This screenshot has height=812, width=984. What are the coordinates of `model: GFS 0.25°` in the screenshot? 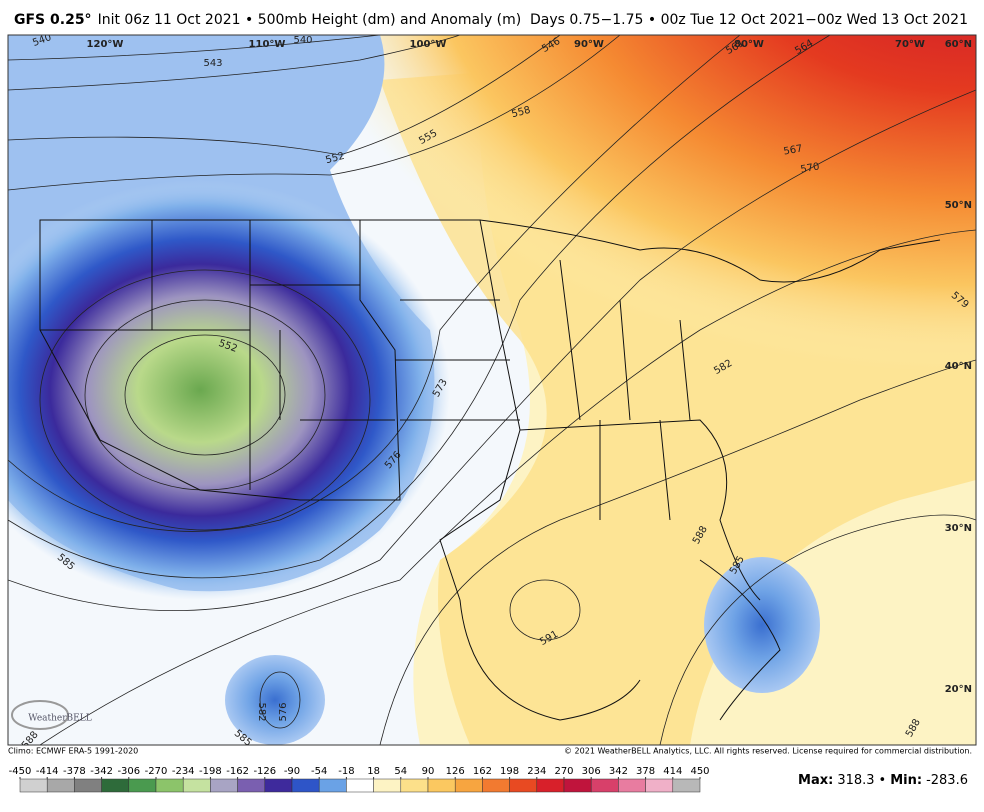 It's located at (53, 20).